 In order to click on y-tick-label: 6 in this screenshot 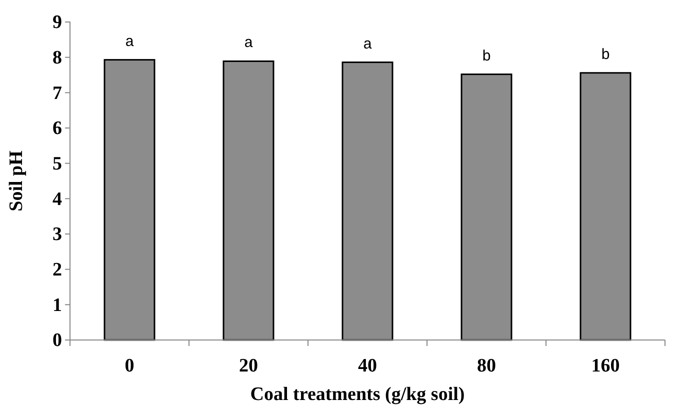, I will do `click(57, 129)`.